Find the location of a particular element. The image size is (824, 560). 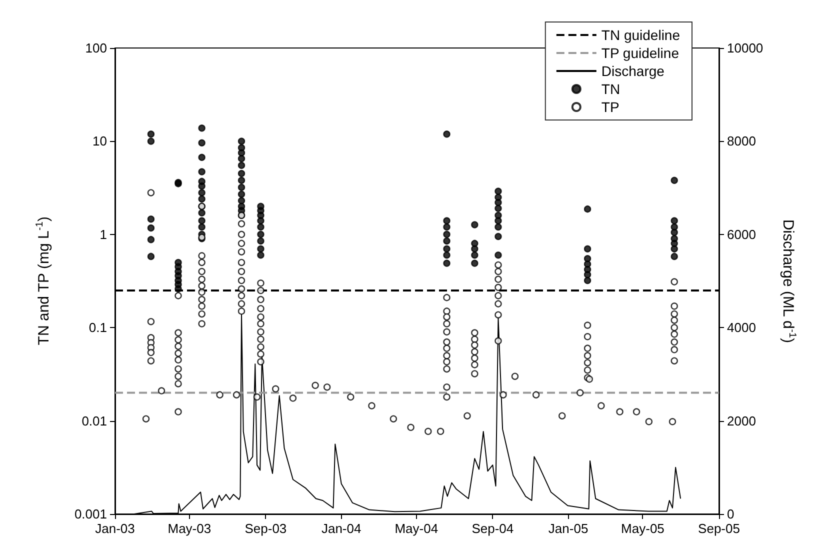

y2-tick-label: 2000 is located at coordinates (741, 420).